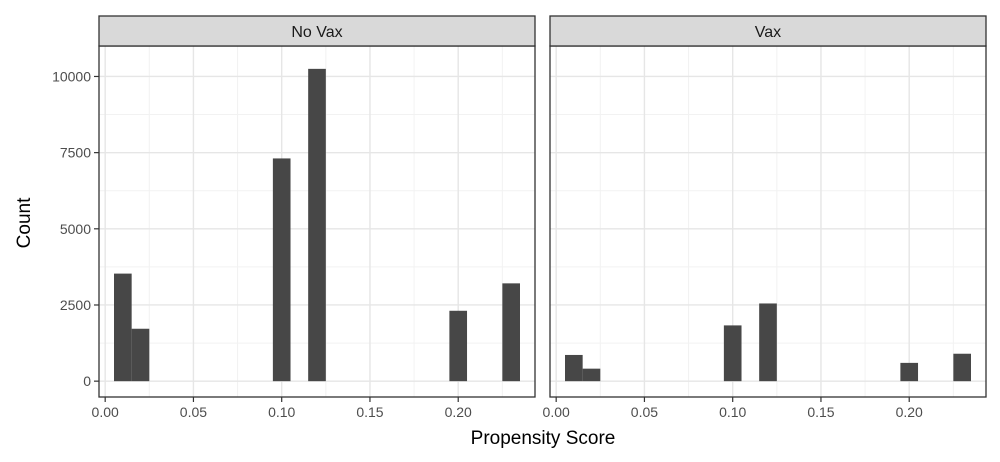 Image resolution: width=1000 pixels, height=462 pixels. What do you see at coordinates (543, 438) in the screenshot?
I see `x-axis-title: Propensity Score` at bounding box center [543, 438].